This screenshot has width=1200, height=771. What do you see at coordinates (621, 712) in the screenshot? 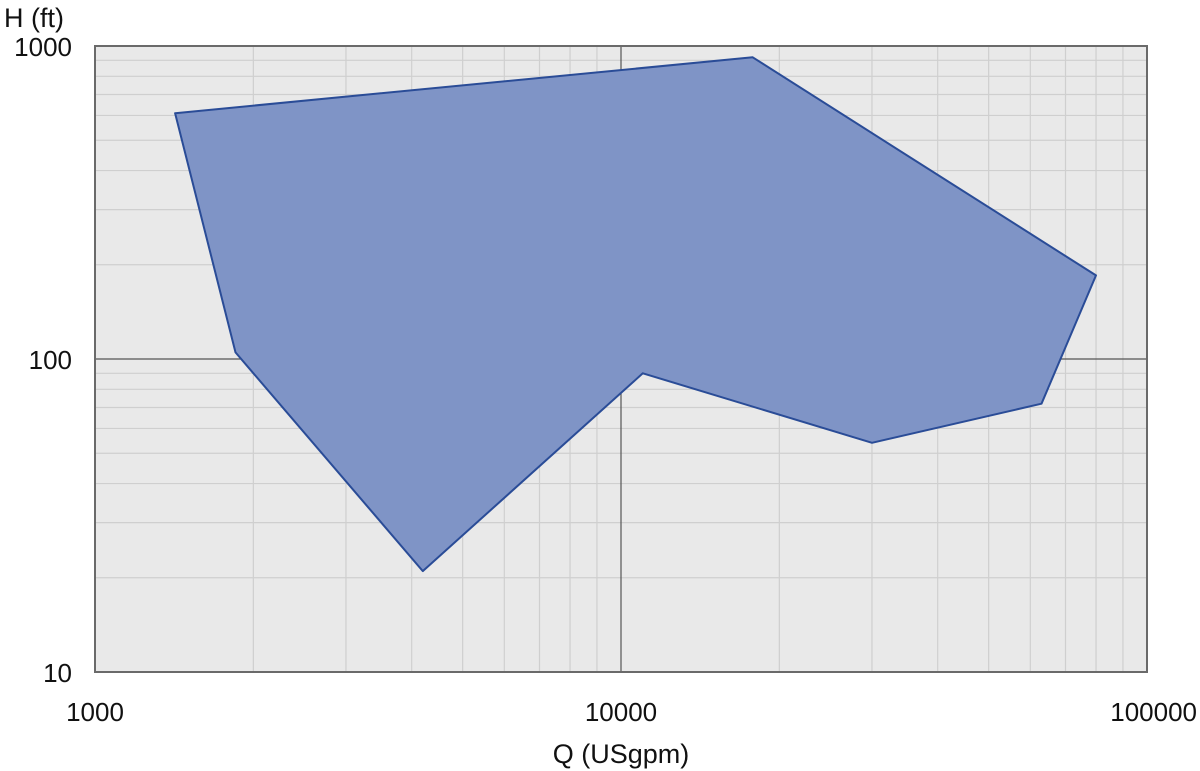
I see `x-tick-label: 10000` at bounding box center [621, 712].